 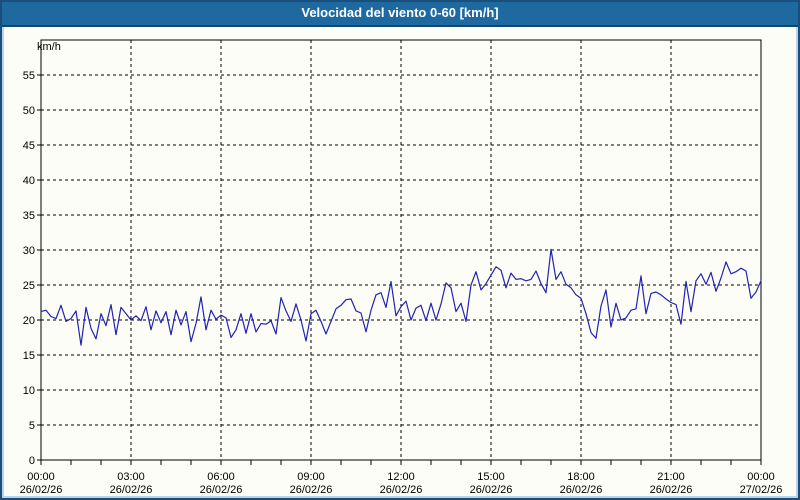 I want to click on x-time-label: 18:00, so click(x=581, y=477).